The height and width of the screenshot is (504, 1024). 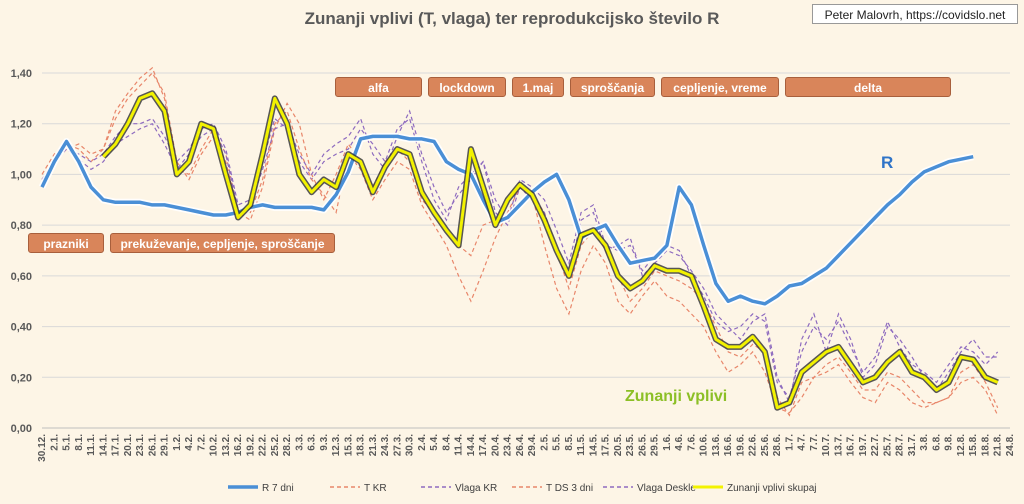 What do you see at coordinates (222, 243) in the screenshot?
I see `annotation-prekuzevanje: prekuževanje, cepljenje, sproščanje` at bounding box center [222, 243].